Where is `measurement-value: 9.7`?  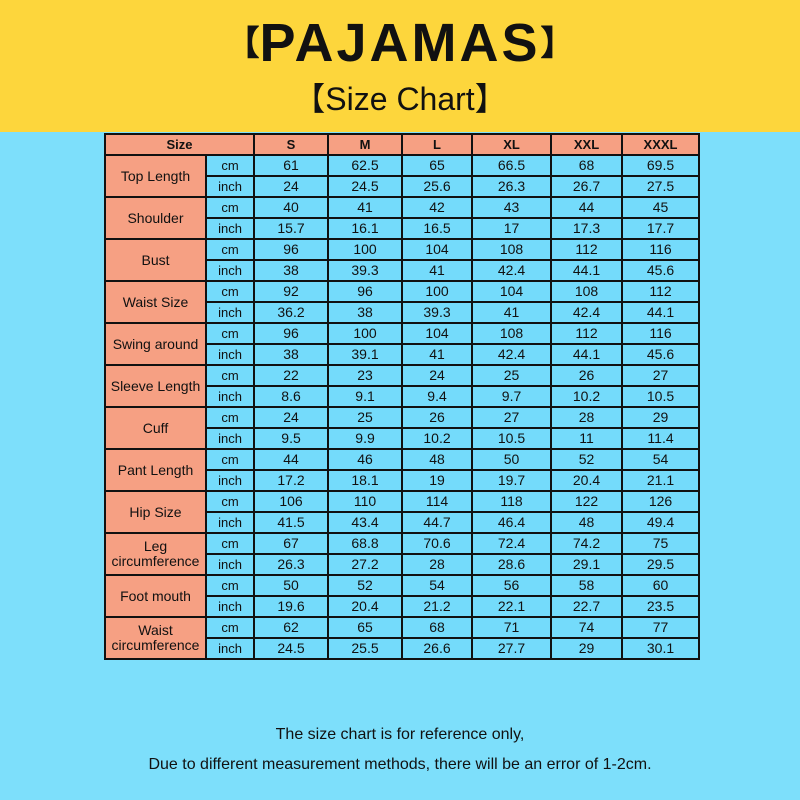
measurement-value: 9.7 is located at coordinates (512, 396).